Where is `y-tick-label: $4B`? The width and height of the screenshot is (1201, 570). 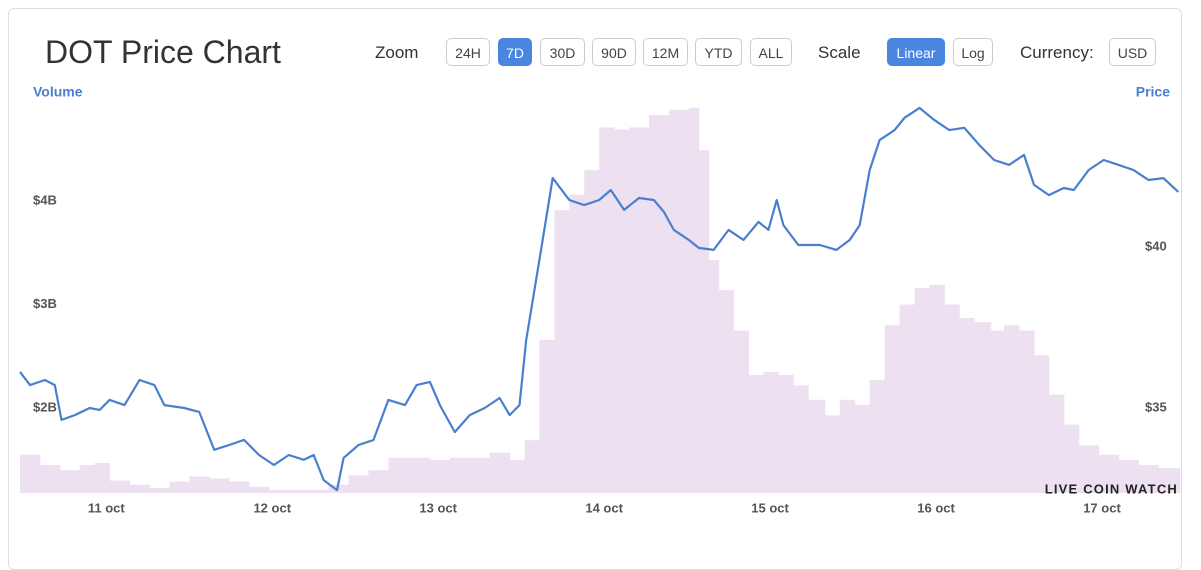 y-tick-label: $4B is located at coordinates (45, 199).